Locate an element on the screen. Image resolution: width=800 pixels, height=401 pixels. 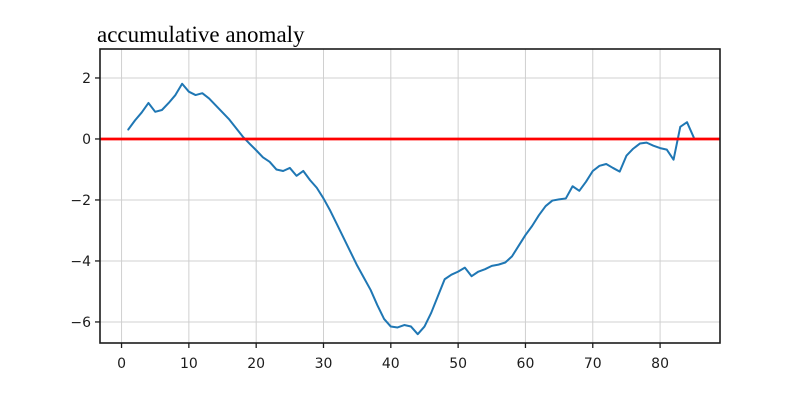
x-tick-label: 10 is located at coordinates (189, 364).